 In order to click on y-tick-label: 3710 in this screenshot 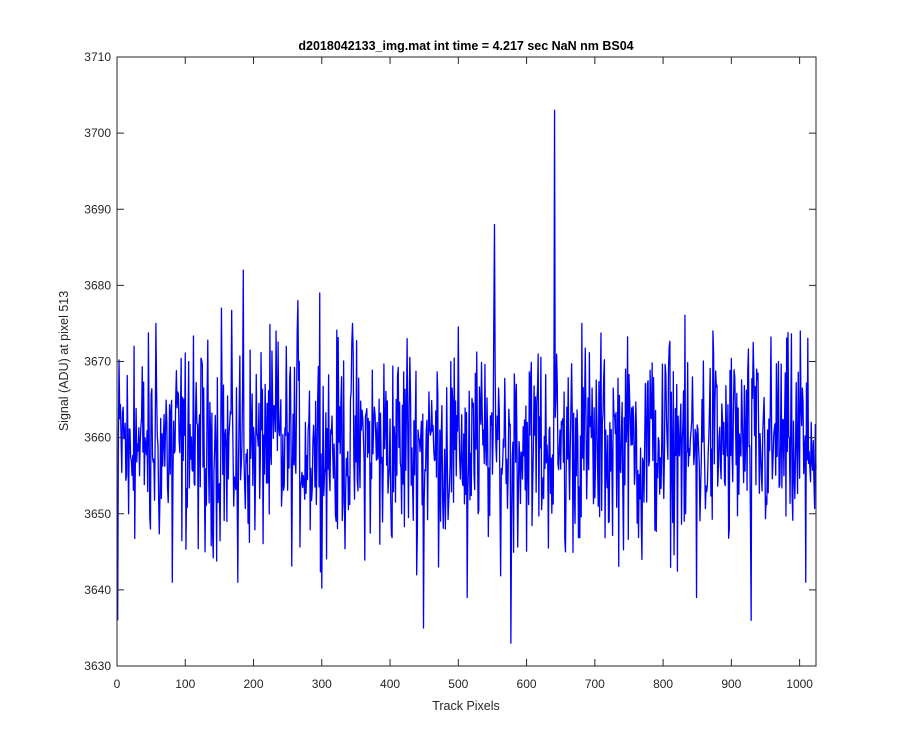, I will do `click(97, 57)`.